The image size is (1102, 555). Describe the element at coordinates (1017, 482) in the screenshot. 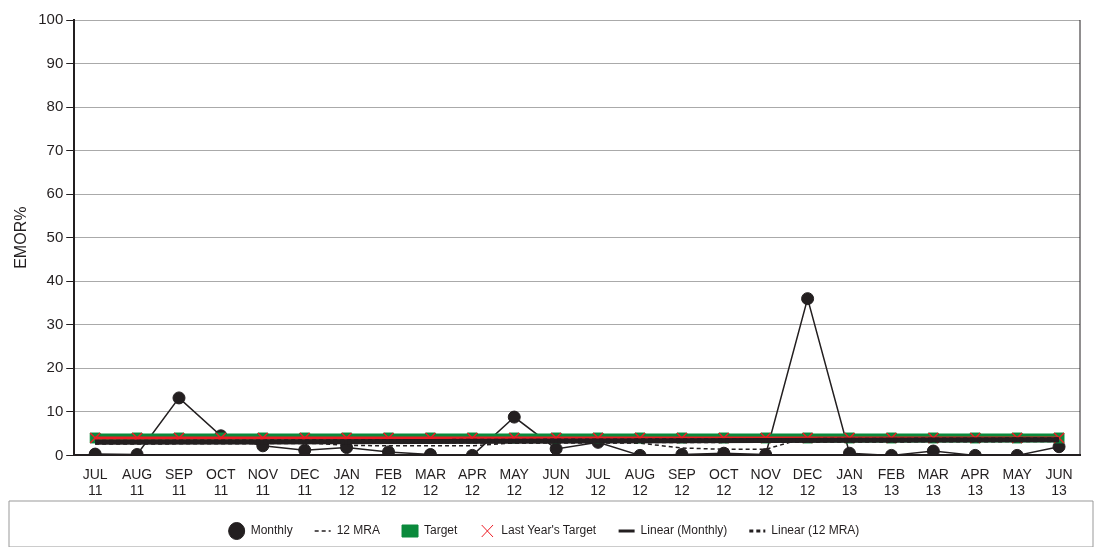

I see `x-tick-label: MAY 13` at that location.